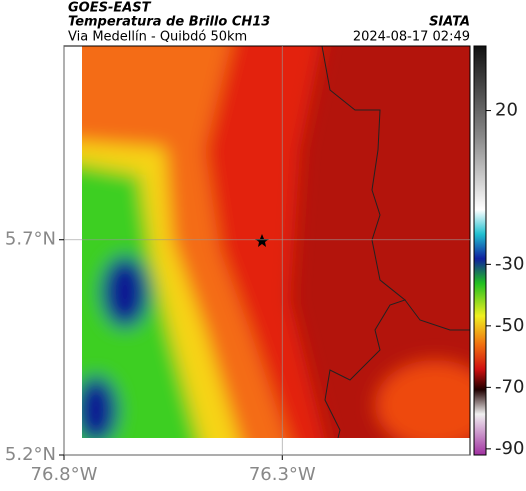 The image size is (526, 491). I want to click on region: Via Medellín - Quibdó 50km, so click(157, 37).